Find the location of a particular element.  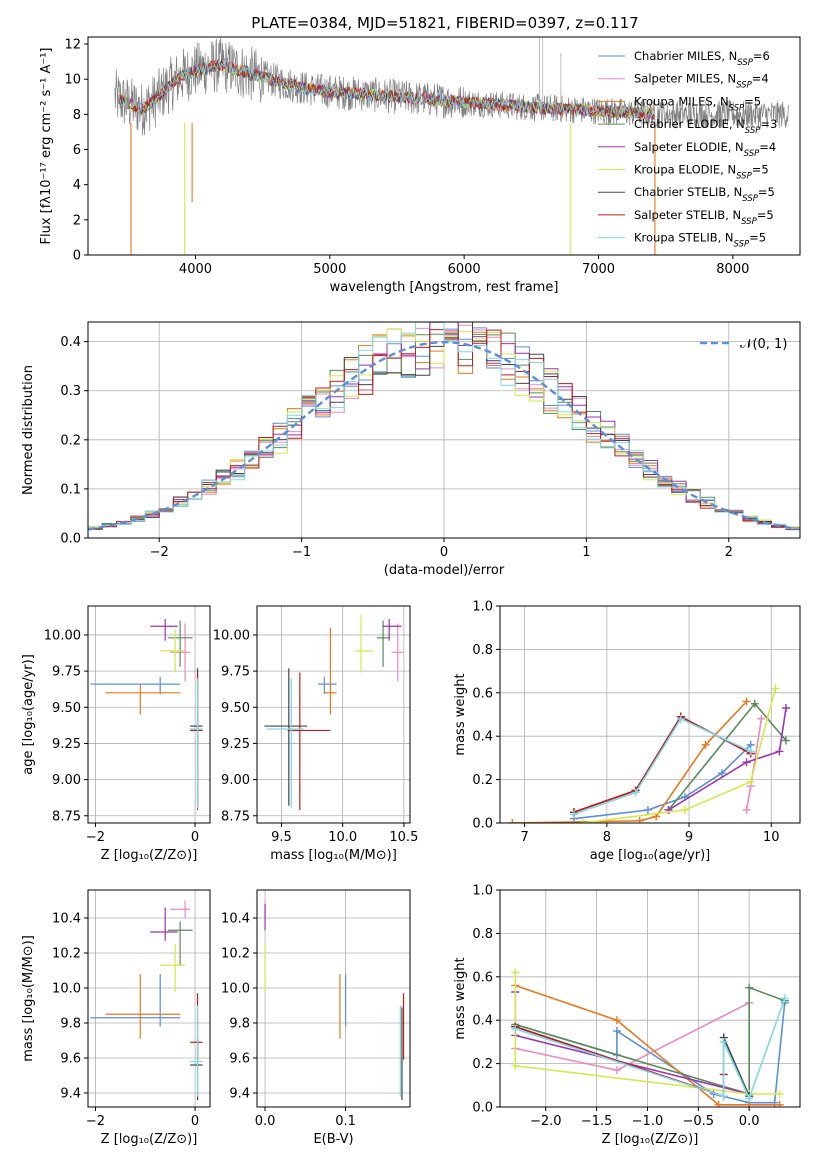

y-tick-label: 10.0 is located at coordinates (66, 989).